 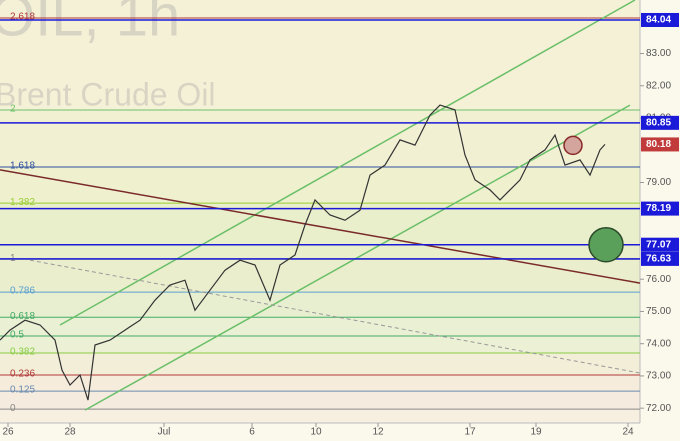 I want to click on key-level-label: 80.85, so click(x=658, y=122).